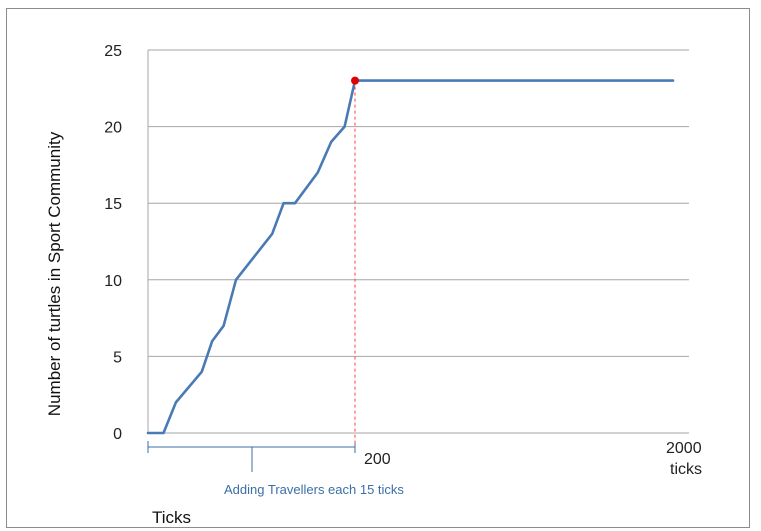 The width and height of the screenshot is (761, 531). Describe the element at coordinates (113, 204) in the screenshot. I see `y-tick-label-15: 15` at that location.